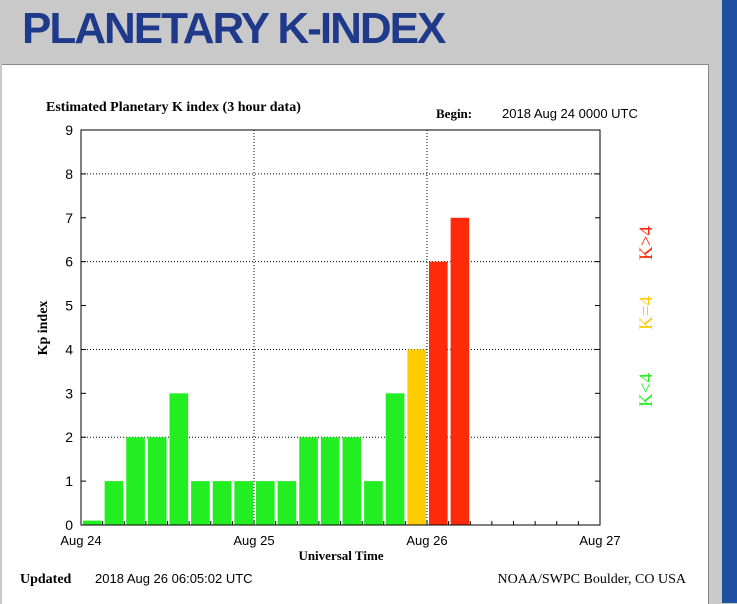  I want to click on x-tick-label: Aug 25, so click(253, 540).